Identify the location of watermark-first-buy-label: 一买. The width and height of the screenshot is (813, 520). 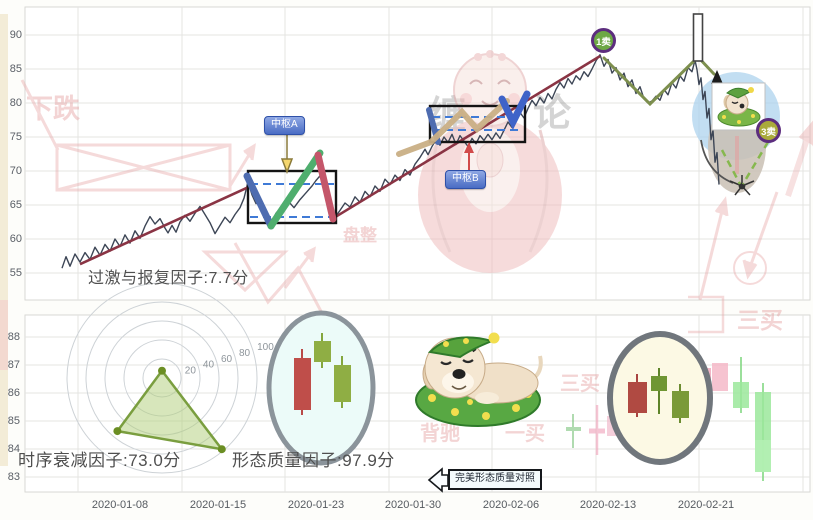
(525, 434).